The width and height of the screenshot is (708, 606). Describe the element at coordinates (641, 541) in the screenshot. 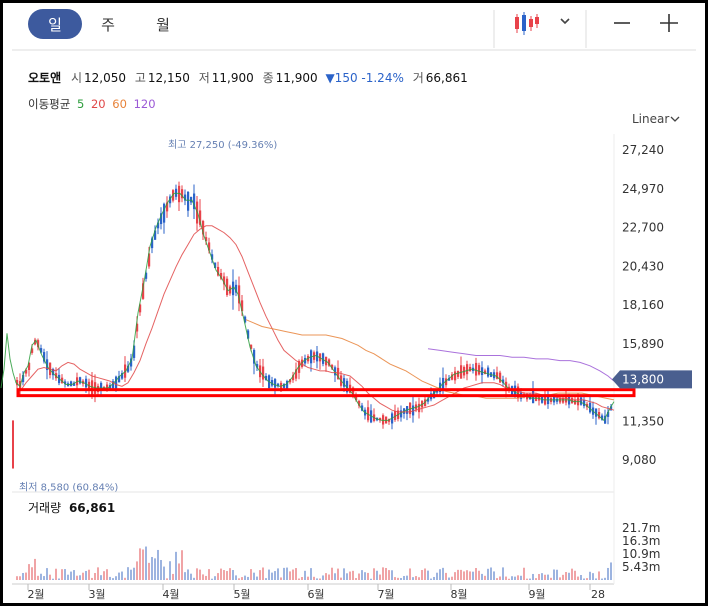

I see `volume-tick: 16.3m` at that location.